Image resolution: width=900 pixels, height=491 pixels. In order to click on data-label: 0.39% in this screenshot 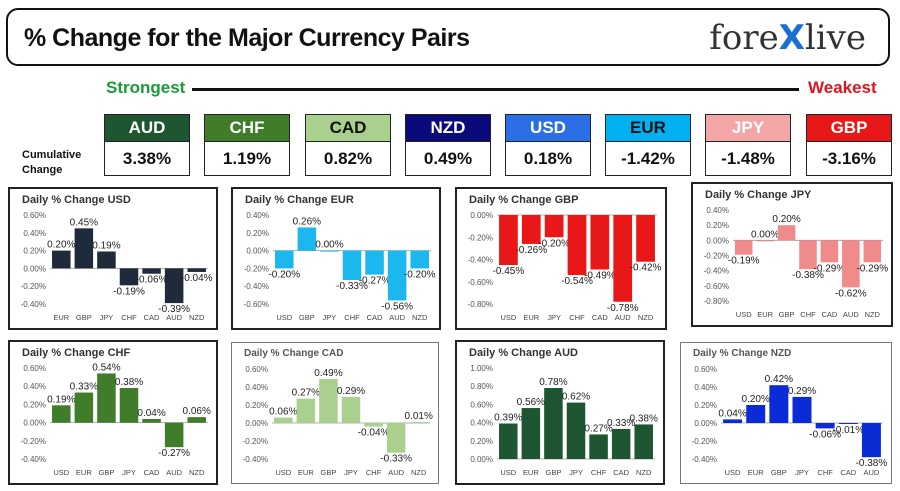, I will do `click(508, 418)`.